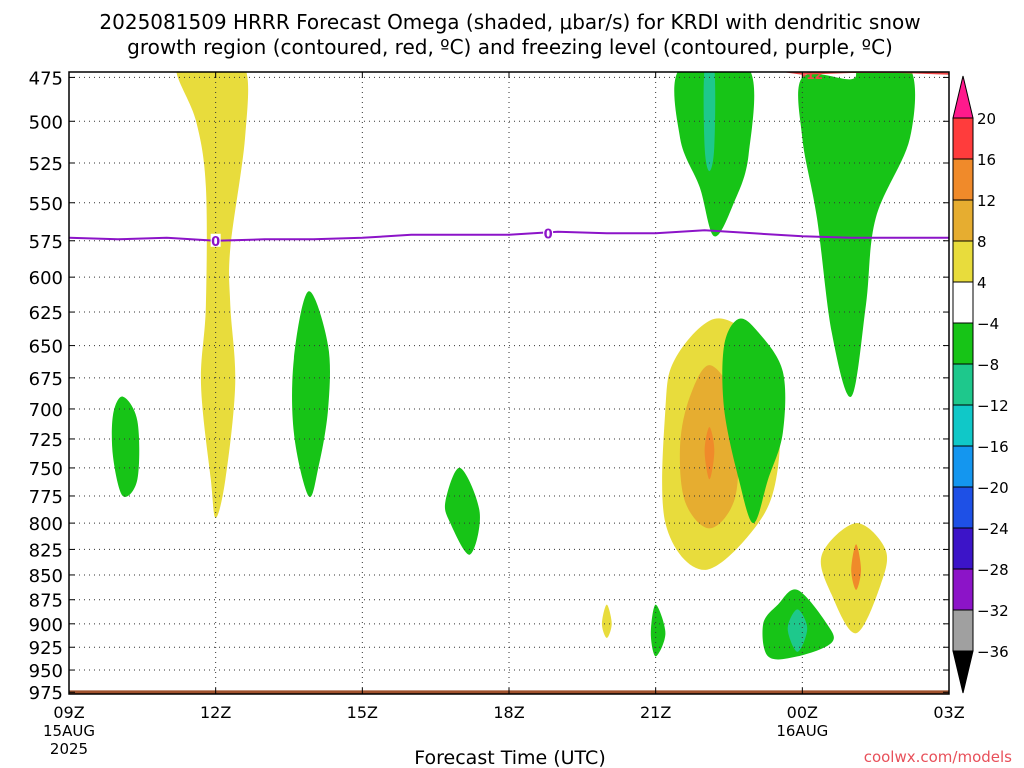 This screenshot has height=768, width=1024. Describe the element at coordinates (46, 347) in the screenshot. I see `y-tick-label: 650` at that location.